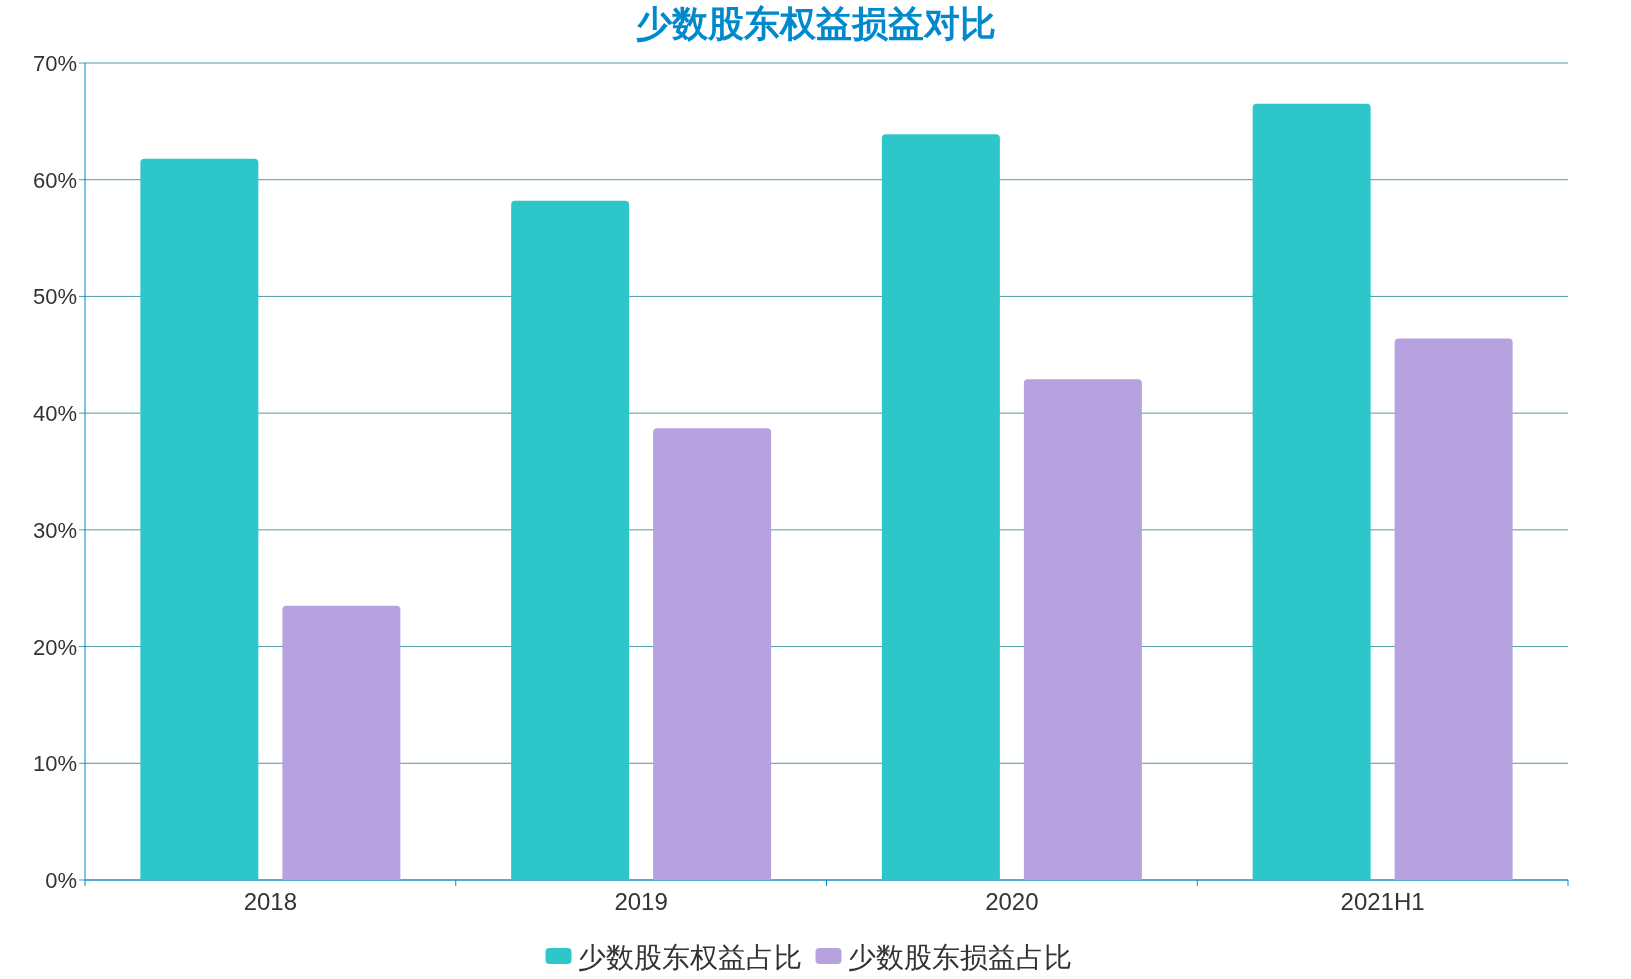 The width and height of the screenshot is (1631, 979). I want to click on y-tick-label: 50%, so click(54, 297).